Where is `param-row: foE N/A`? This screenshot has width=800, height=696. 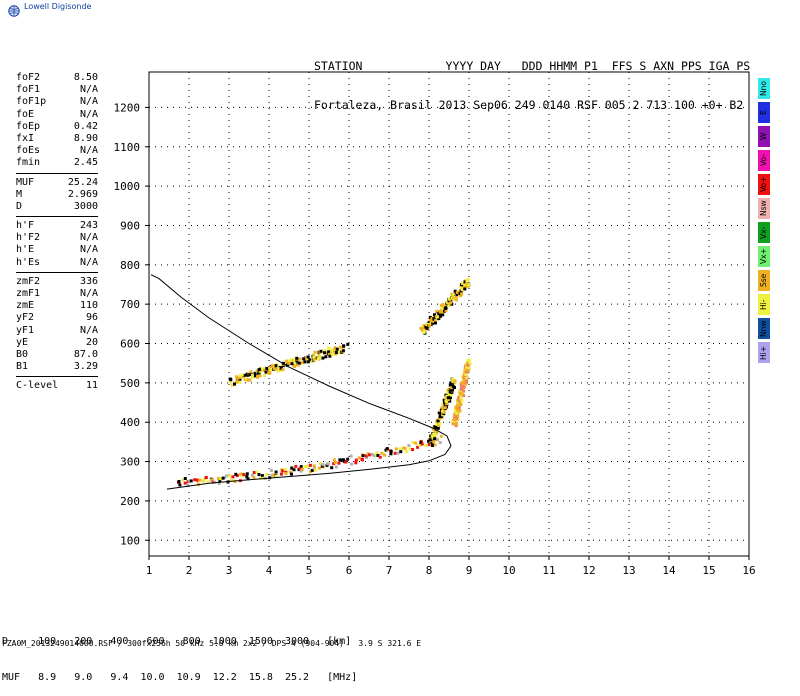
param-row: foE N/A is located at coordinates (57, 115).